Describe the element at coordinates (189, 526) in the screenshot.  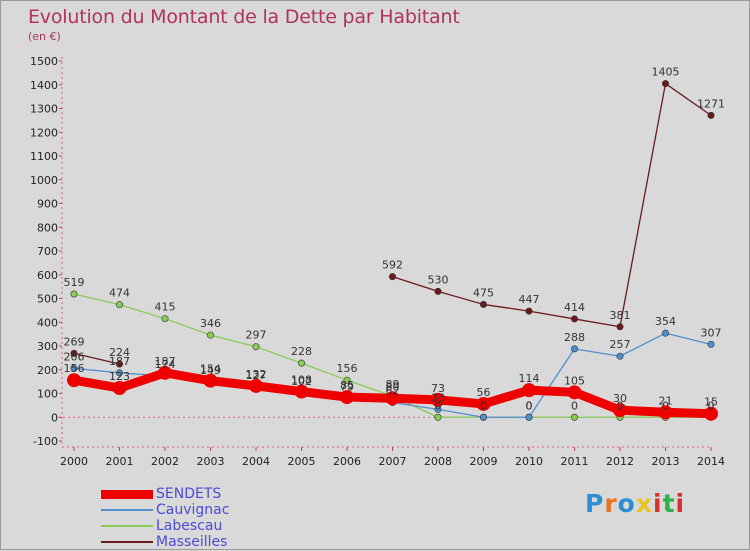
I see `legend-label: Labescau` at that location.